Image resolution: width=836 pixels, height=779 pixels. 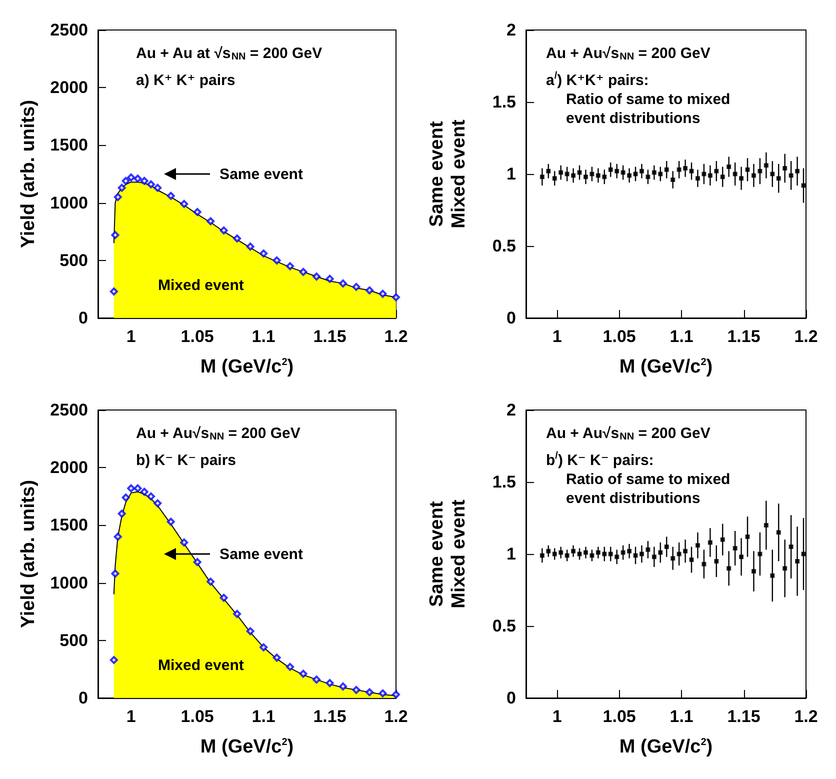 I want to click on y-axis-title: Same event Mixed event, so click(x=448, y=553).